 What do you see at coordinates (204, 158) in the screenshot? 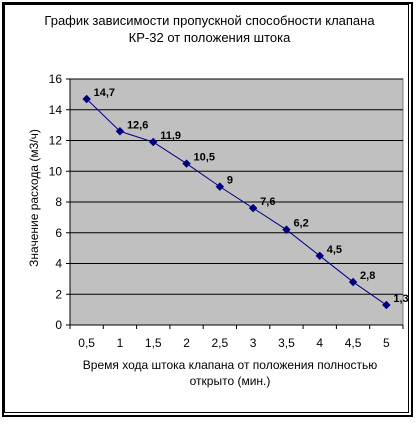
I see `data-label: 10,5` at bounding box center [204, 158].